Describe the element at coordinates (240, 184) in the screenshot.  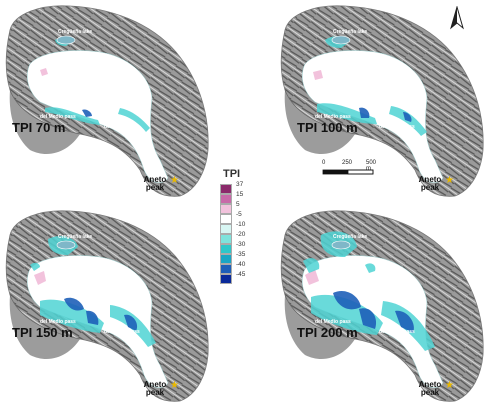
I see `legend-label: 37` at that location.